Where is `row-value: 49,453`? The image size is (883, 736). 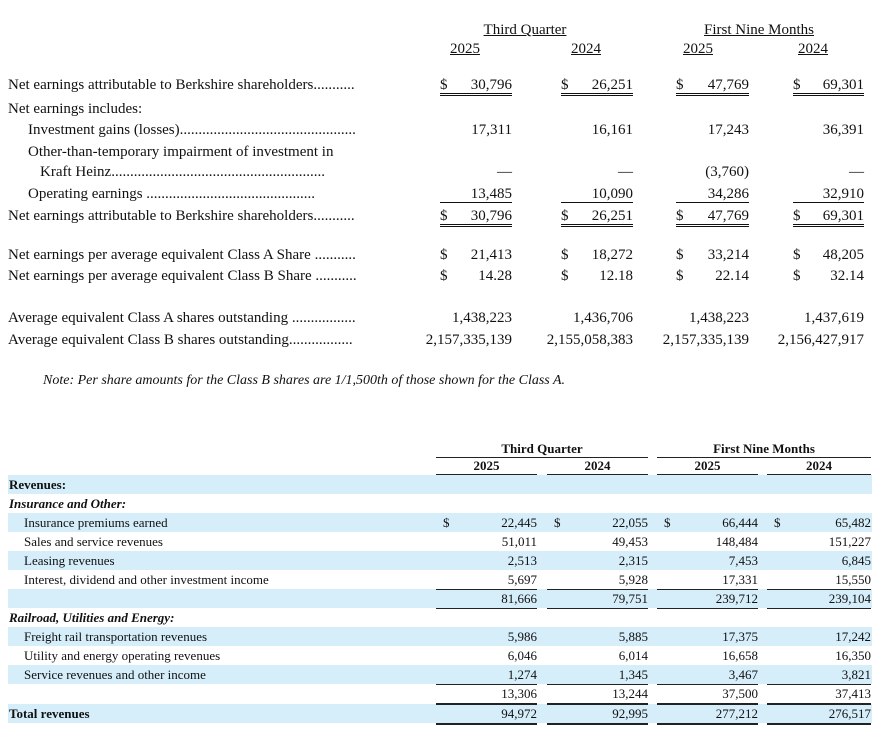
row-value: 49,453 is located at coordinates (630, 541).